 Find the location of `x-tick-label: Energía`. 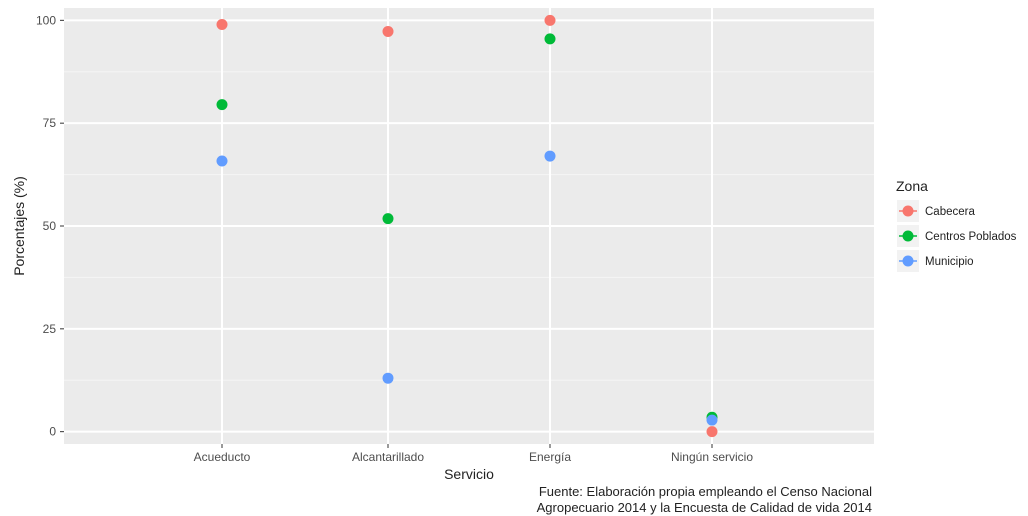

x-tick-label: Energía is located at coordinates (550, 457).